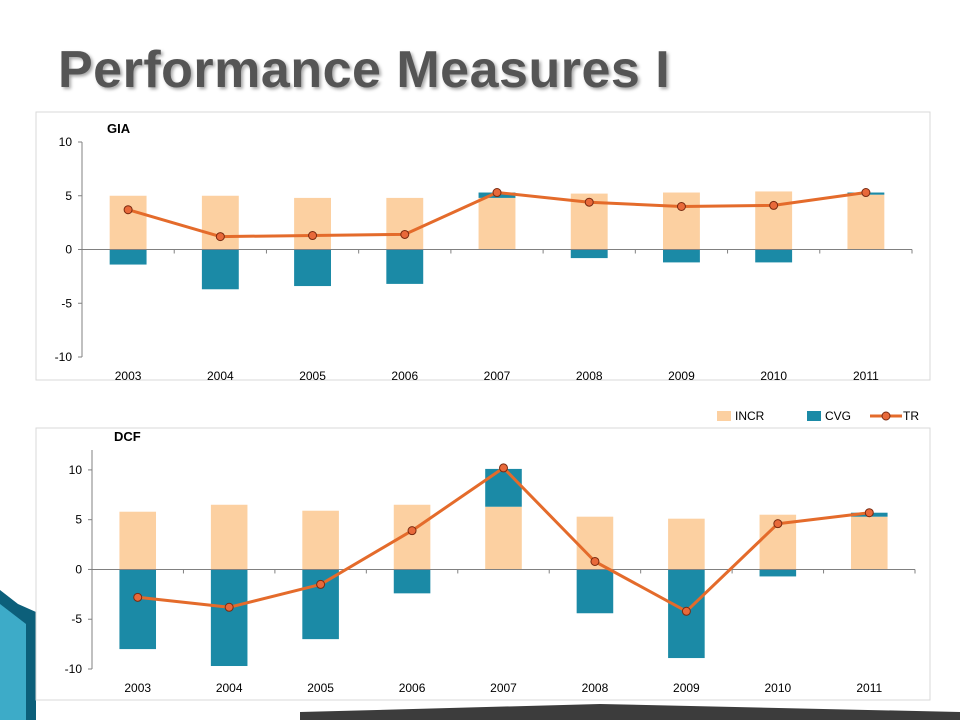 This screenshot has height=720, width=960. Describe the element at coordinates (64, 357) in the screenshot. I see `gia-y-tick-label: -10` at that location.